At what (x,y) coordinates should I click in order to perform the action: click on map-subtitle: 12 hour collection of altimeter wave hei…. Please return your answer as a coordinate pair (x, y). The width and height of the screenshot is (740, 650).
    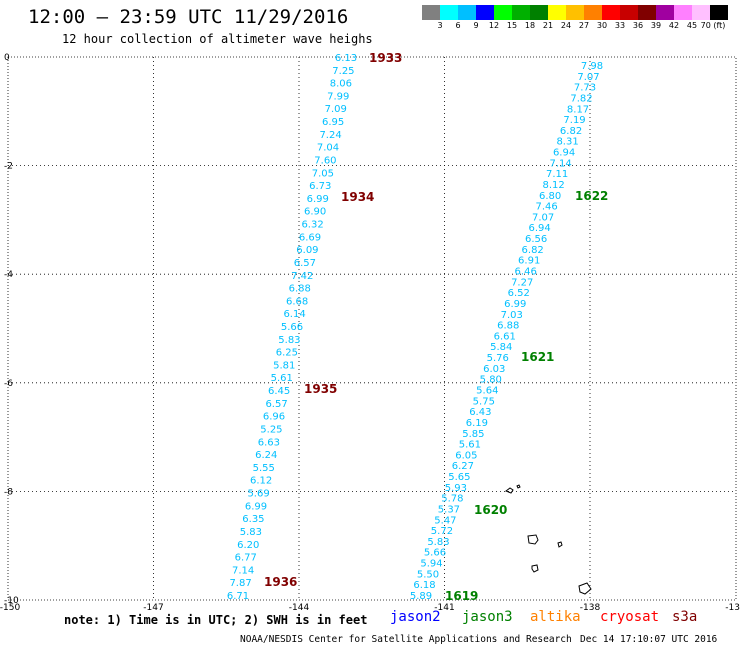
    Looking at the image, I should click on (217, 39).